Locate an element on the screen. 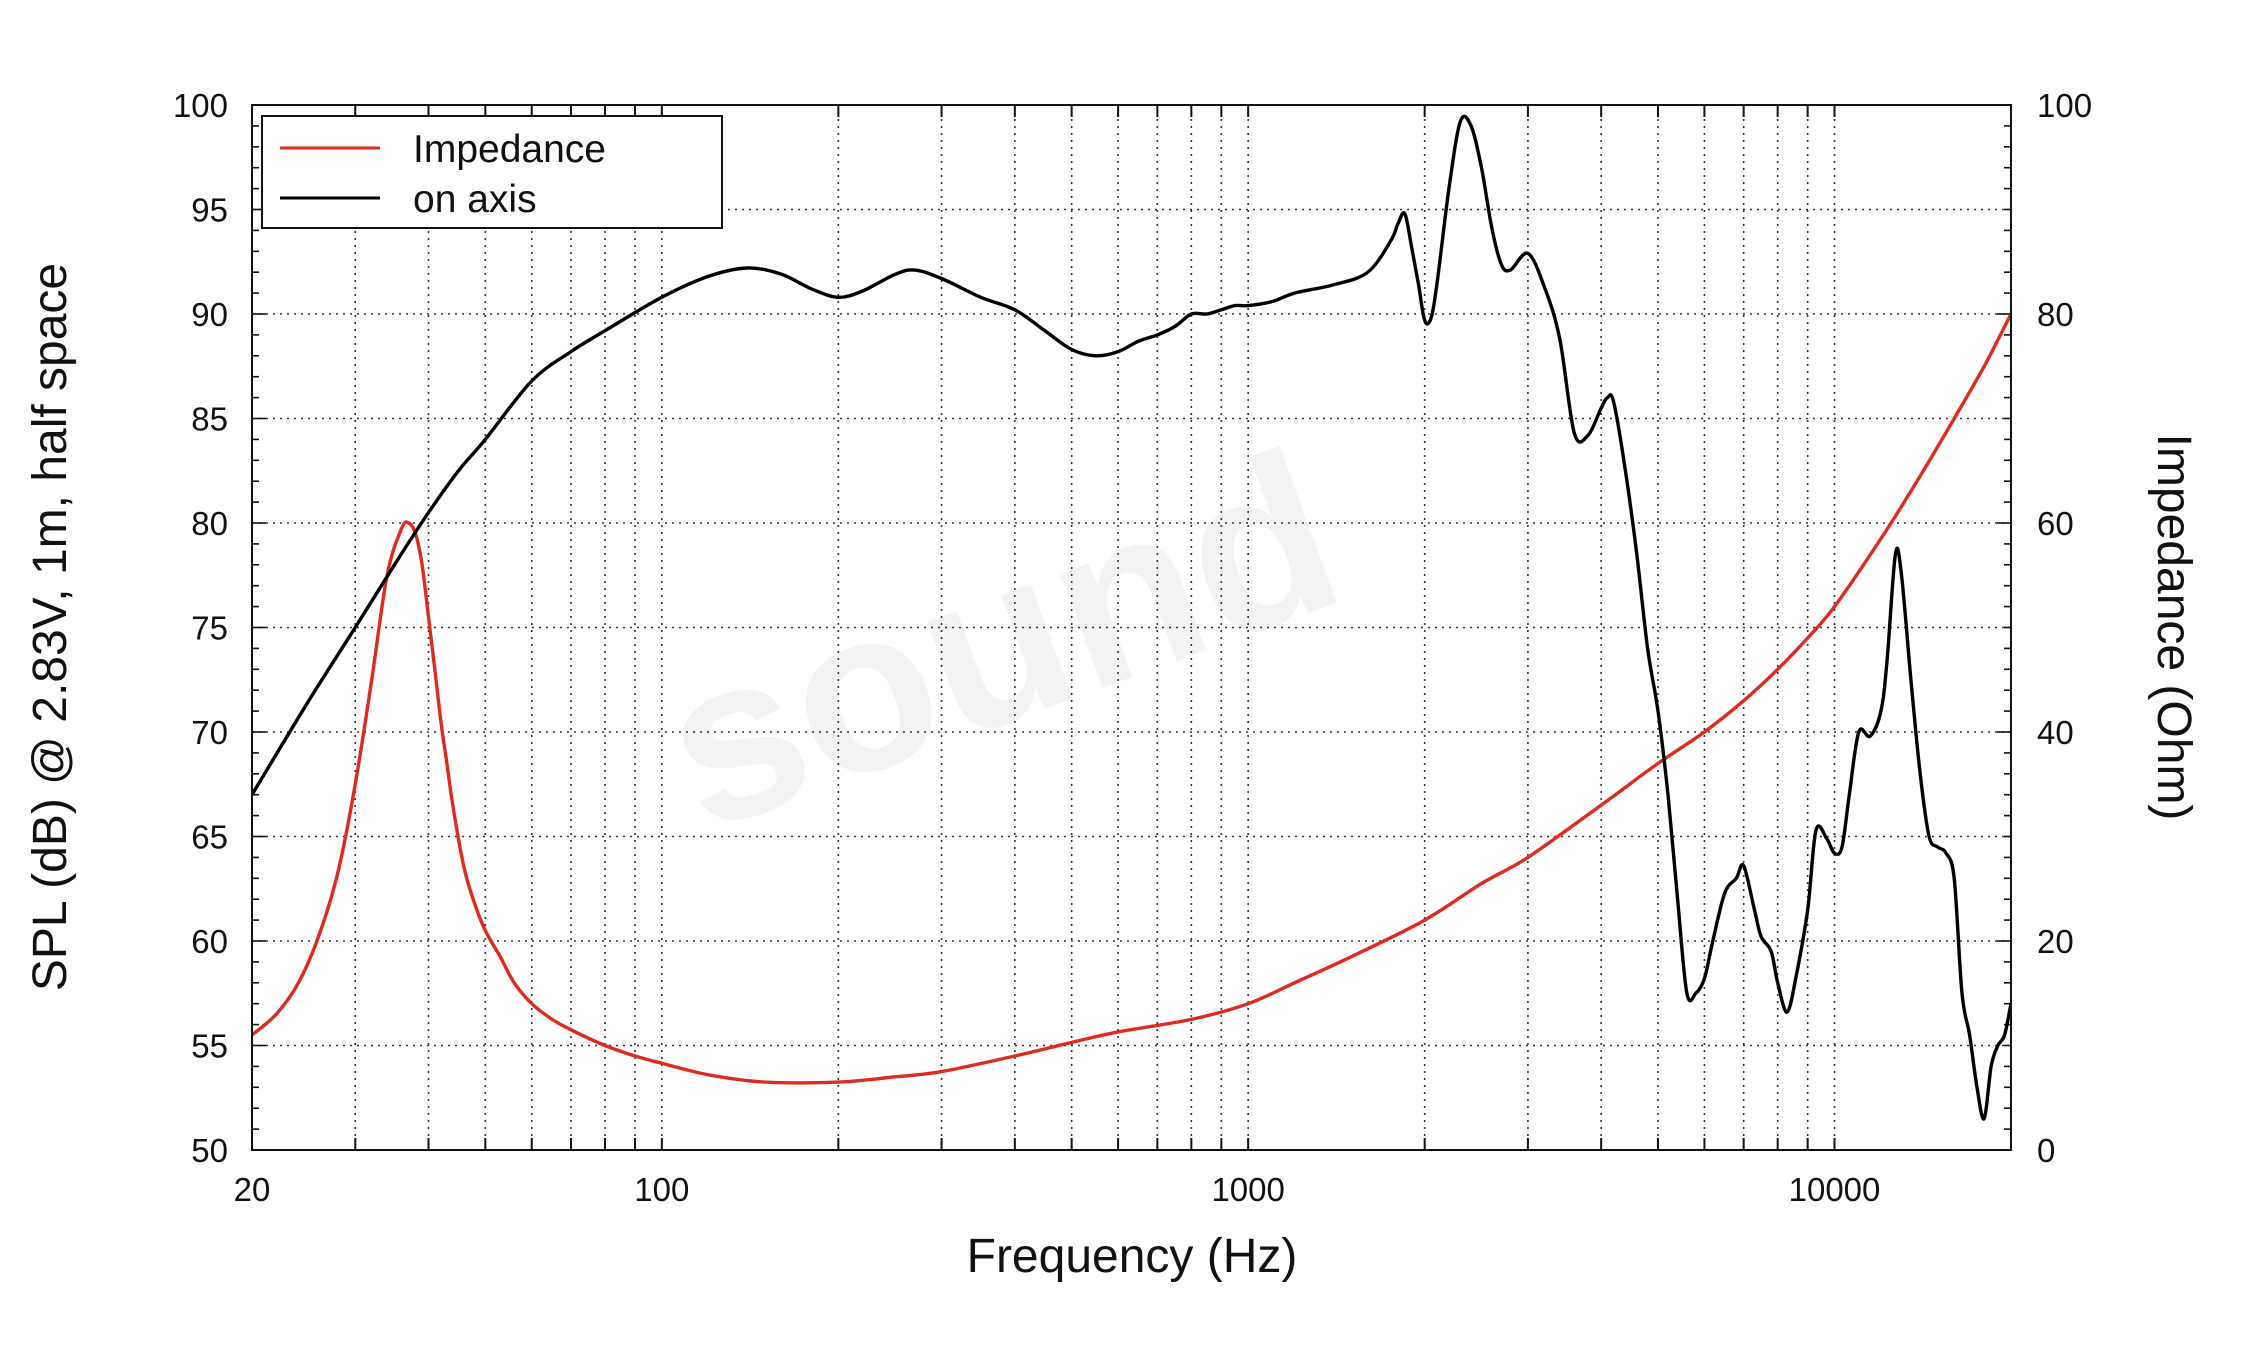 This screenshot has width=2250, height=1350. left-y-tick-labels: 50 55 60 65 70 75 80 85 90 95 100 is located at coordinates (200, 628).